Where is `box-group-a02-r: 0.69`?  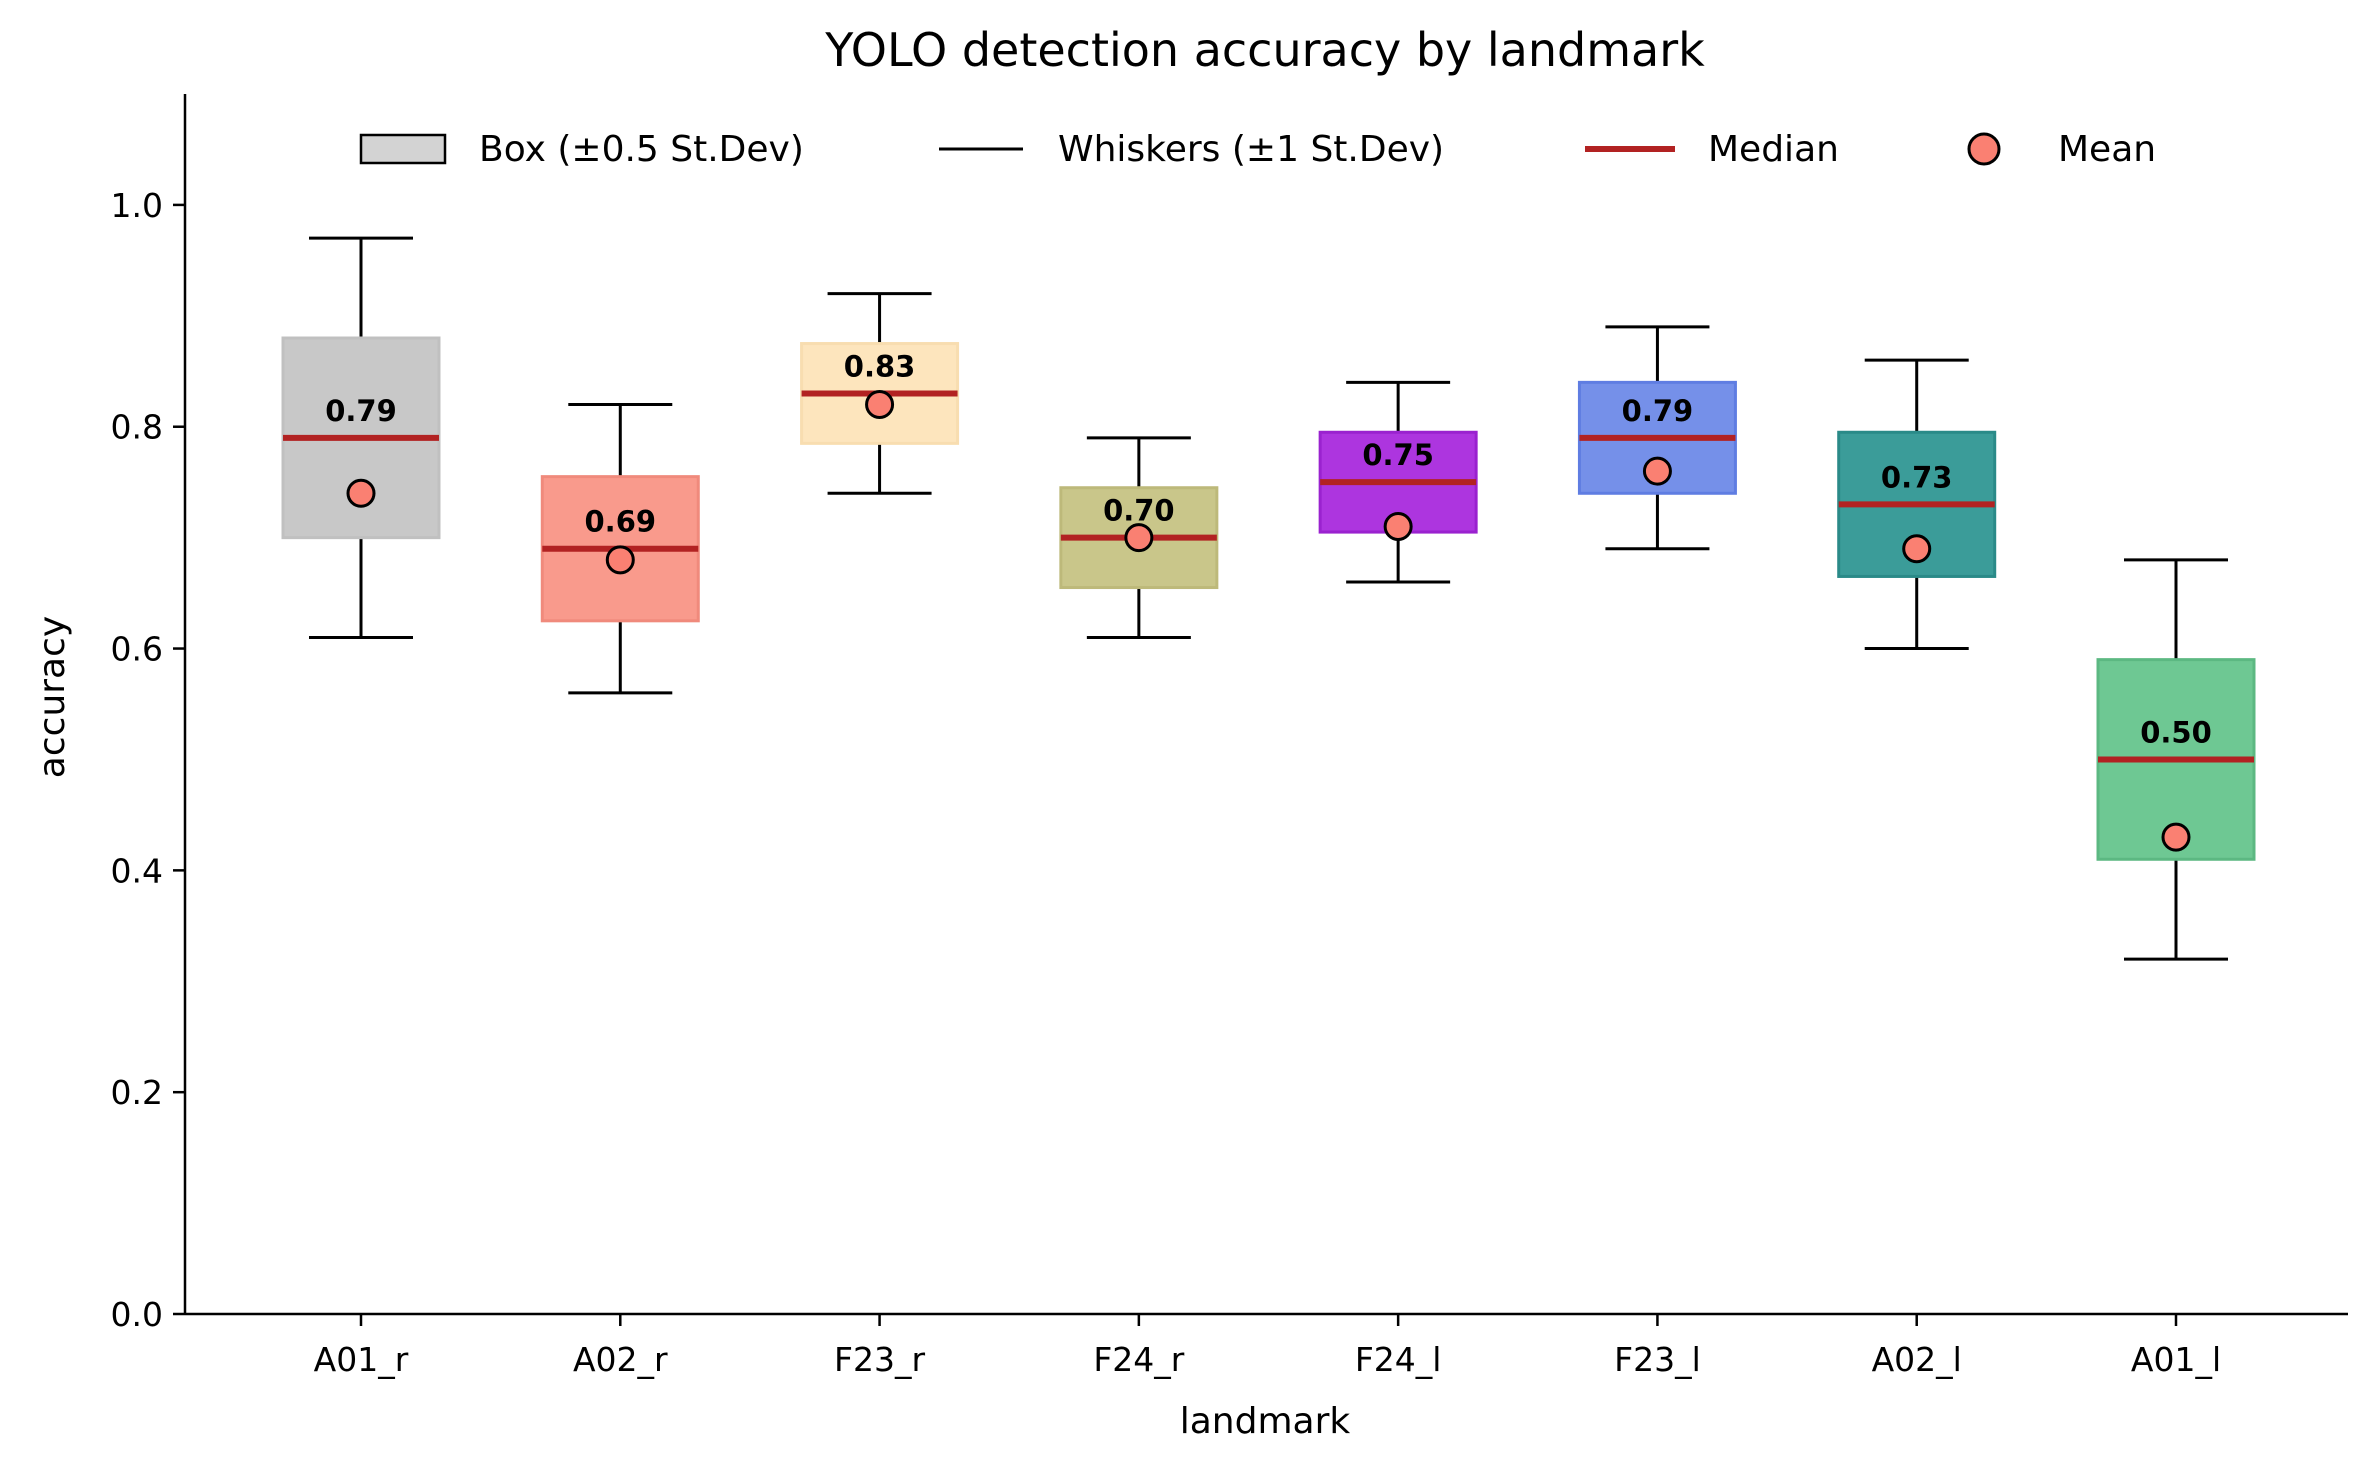 box-group-a02-r: 0.69 is located at coordinates (620, 549).